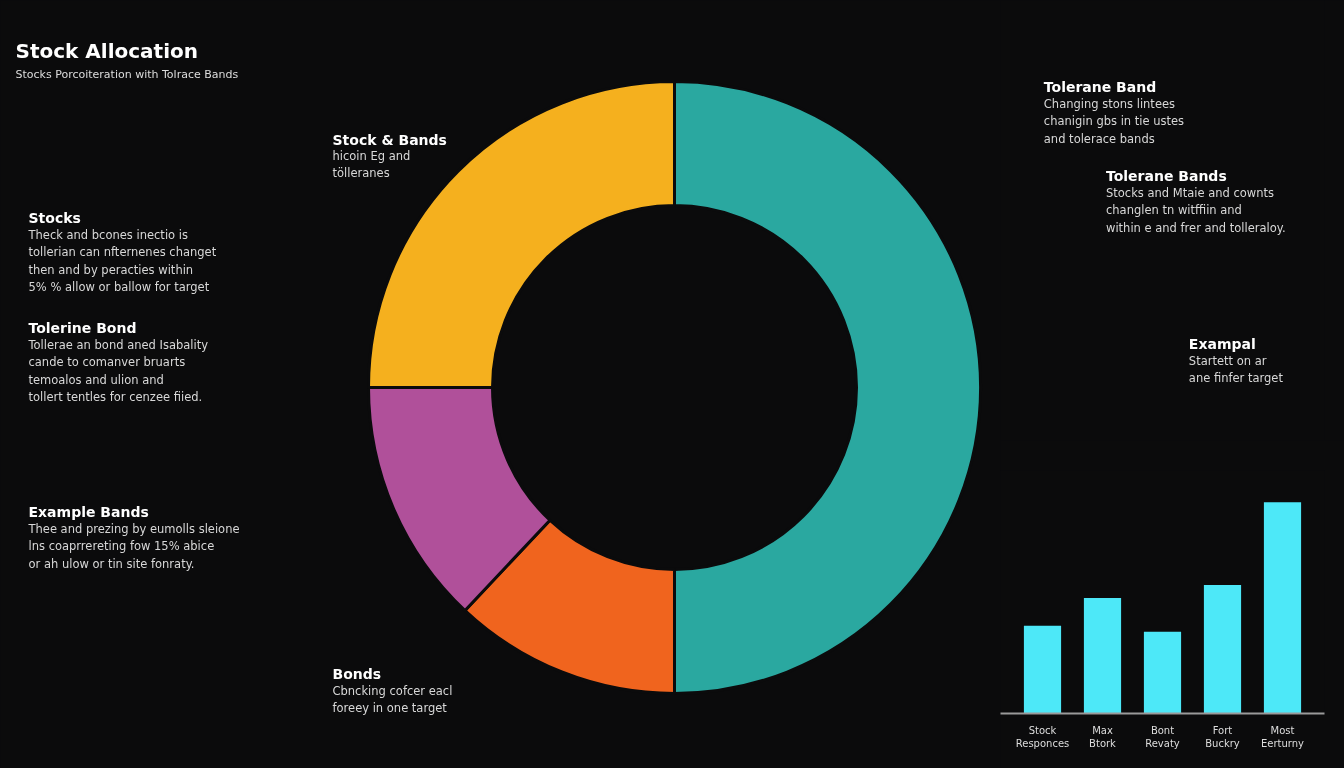 The image size is (1344, 768). Describe the element at coordinates (1222, 343) in the screenshot. I see `text: Exampal` at that location.